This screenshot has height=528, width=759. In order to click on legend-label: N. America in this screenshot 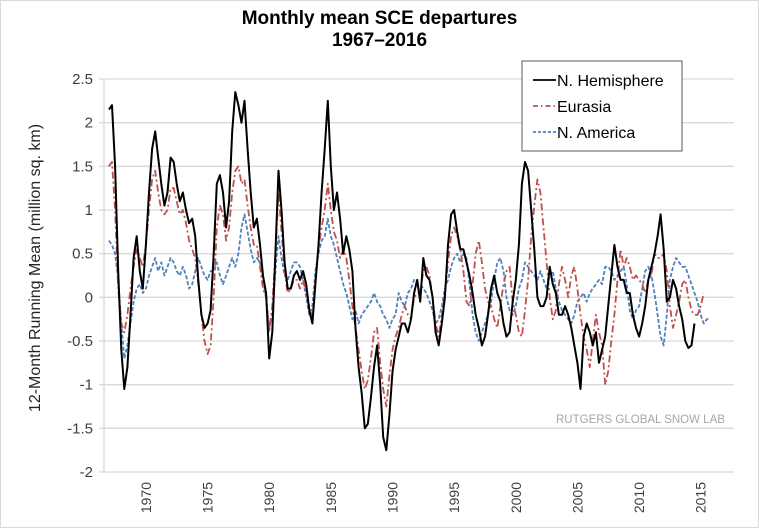, I will do `click(596, 133)`.